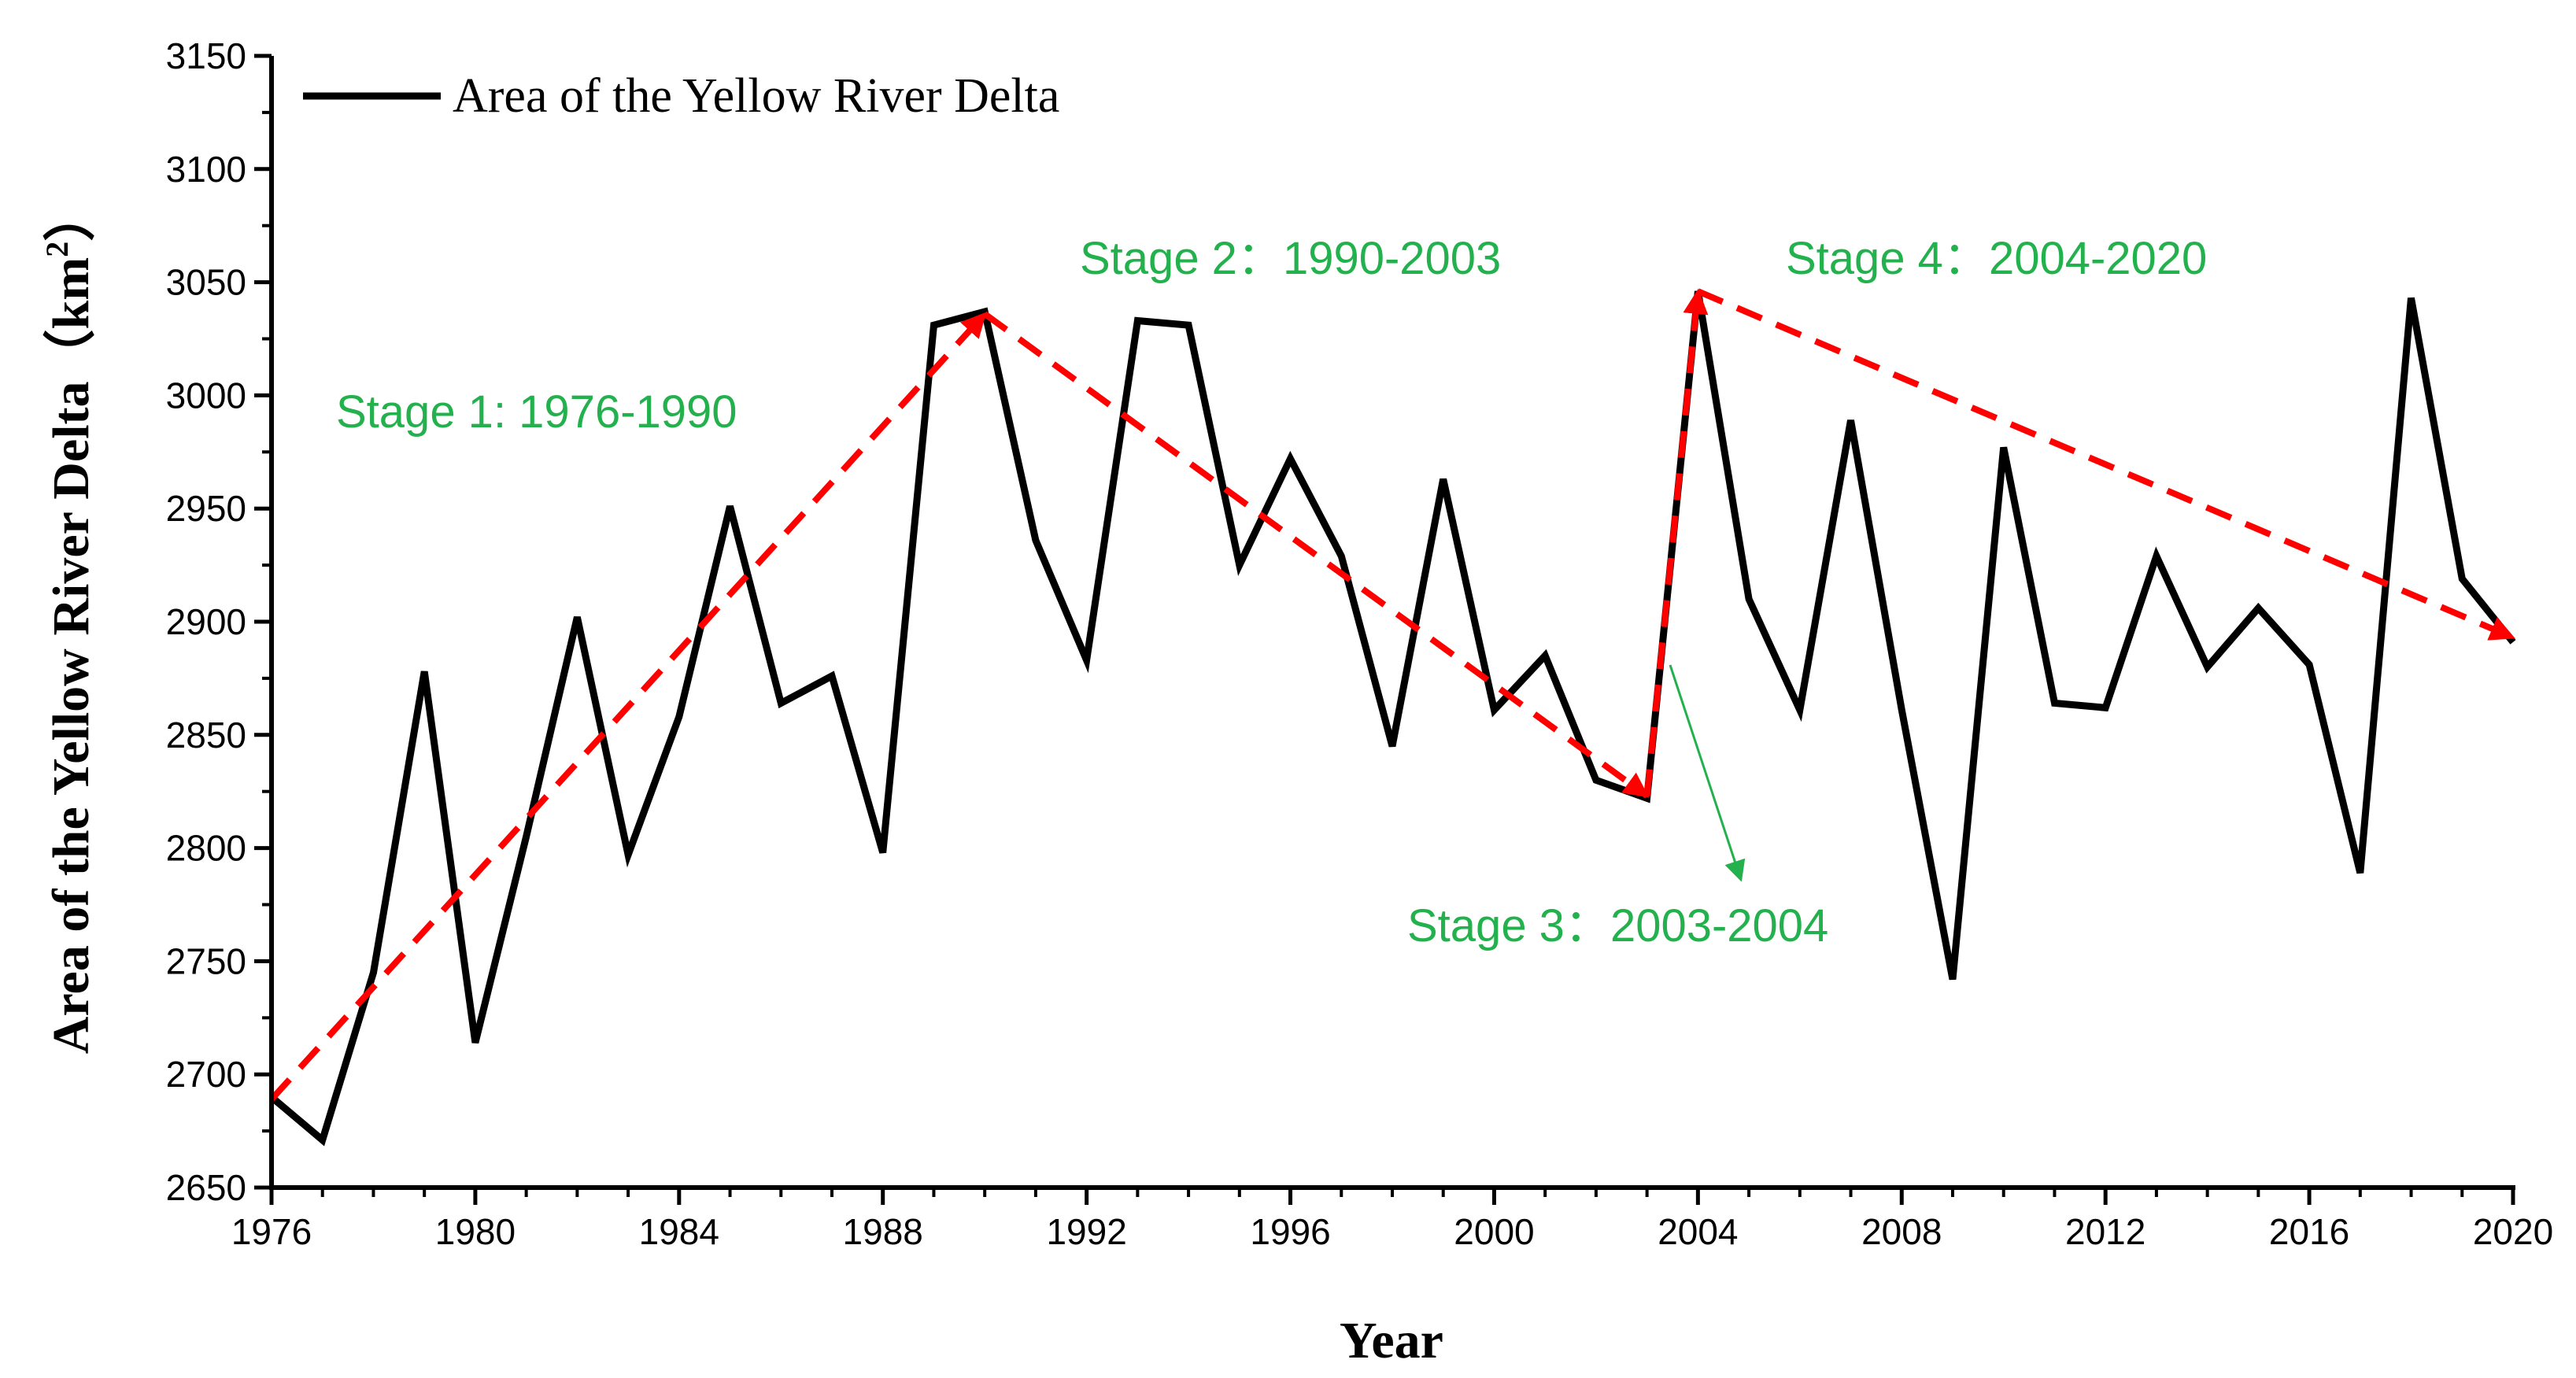 This screenshot has width=2576, height=1378. I want to click on x-axis-title: Year, so click(1391, 1340).